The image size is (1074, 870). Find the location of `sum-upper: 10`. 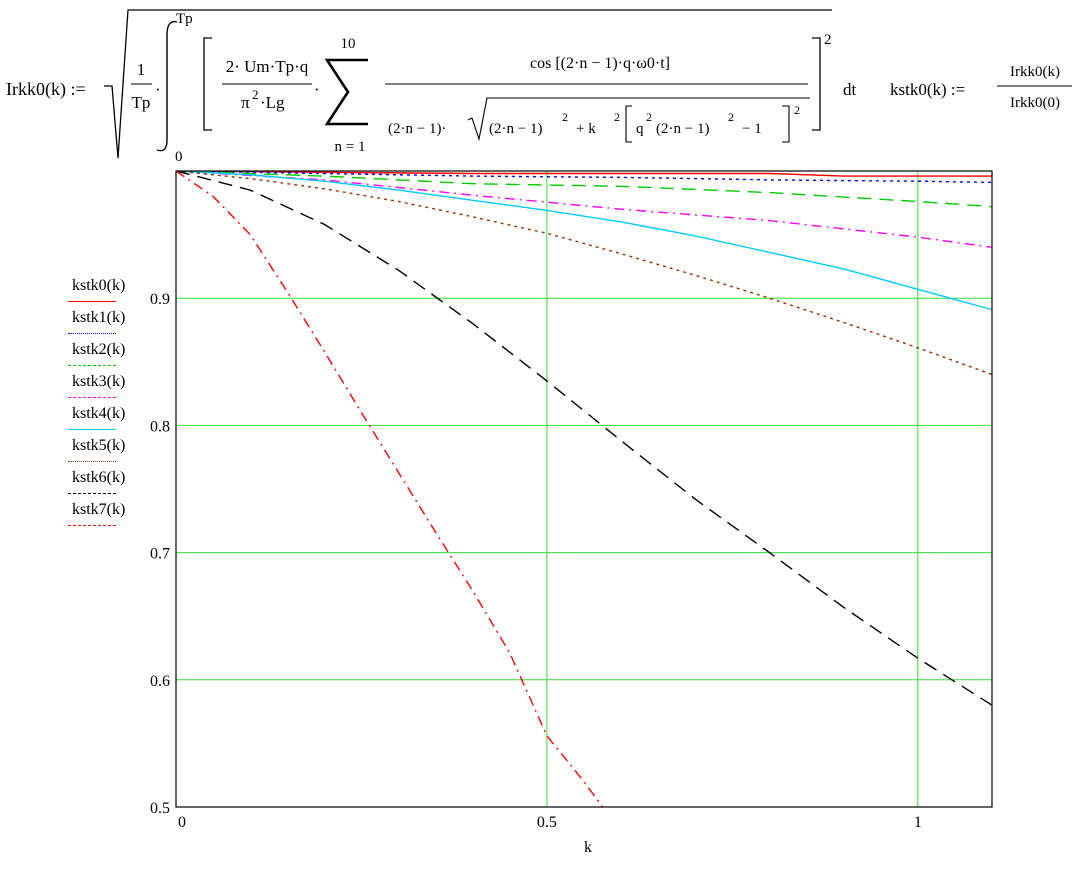

sum-upper: 10 is located at coordinates (348, 44).